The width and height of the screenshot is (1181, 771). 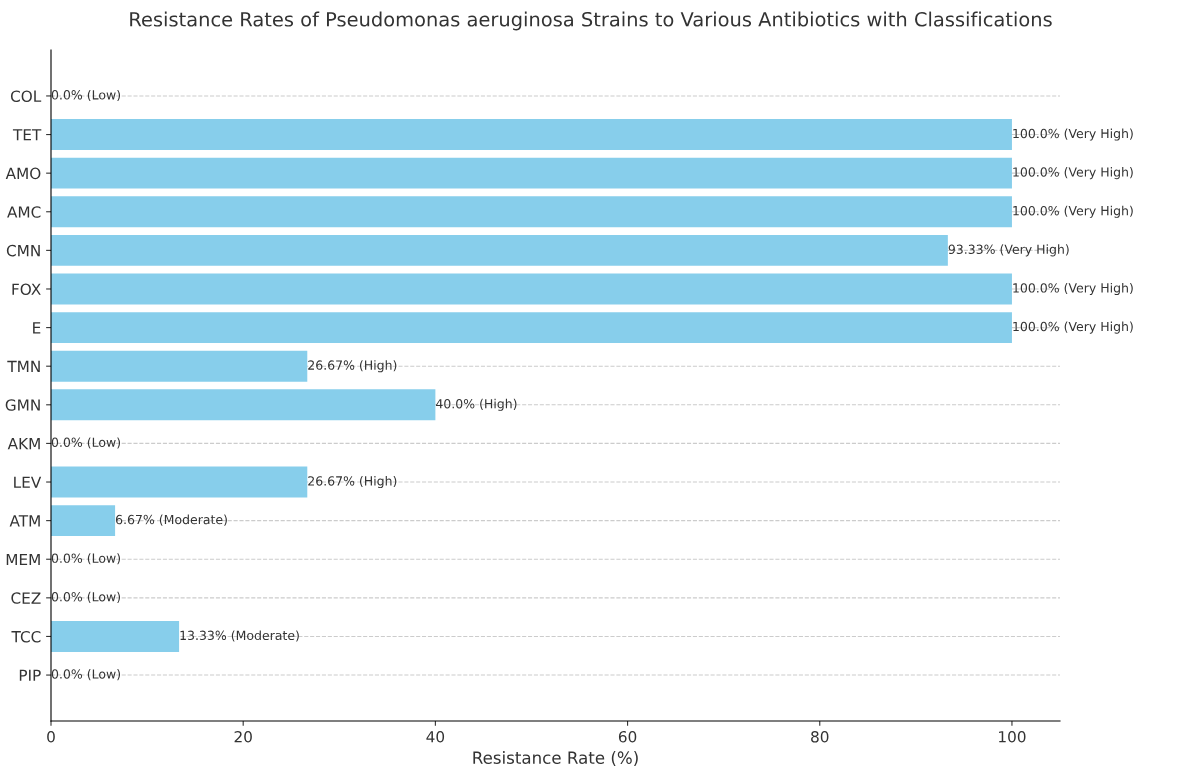 What do you see at coordinates (26, 289) in the screenshot?
I see `y-tick-label: FOX` at bounding box center [26, 289].